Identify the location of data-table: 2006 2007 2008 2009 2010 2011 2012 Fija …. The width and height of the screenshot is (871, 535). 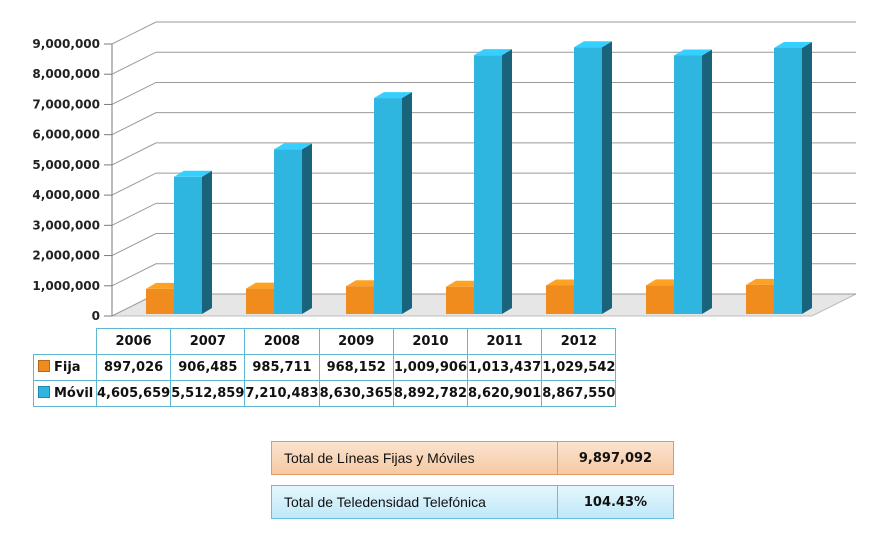
(325, 367).